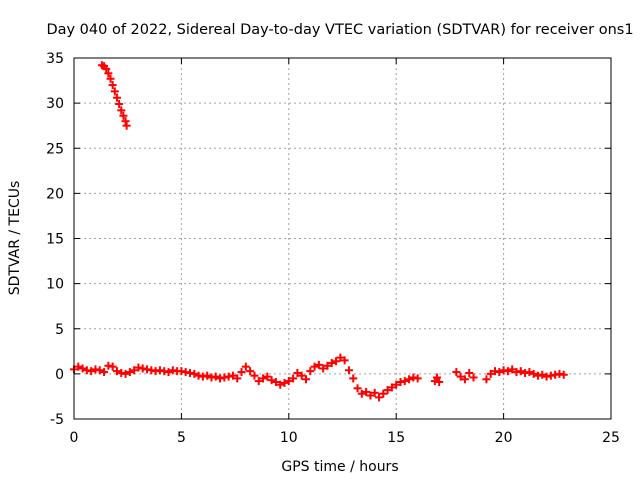  I want to click on y-tick-label: 5, so click(59, 330).